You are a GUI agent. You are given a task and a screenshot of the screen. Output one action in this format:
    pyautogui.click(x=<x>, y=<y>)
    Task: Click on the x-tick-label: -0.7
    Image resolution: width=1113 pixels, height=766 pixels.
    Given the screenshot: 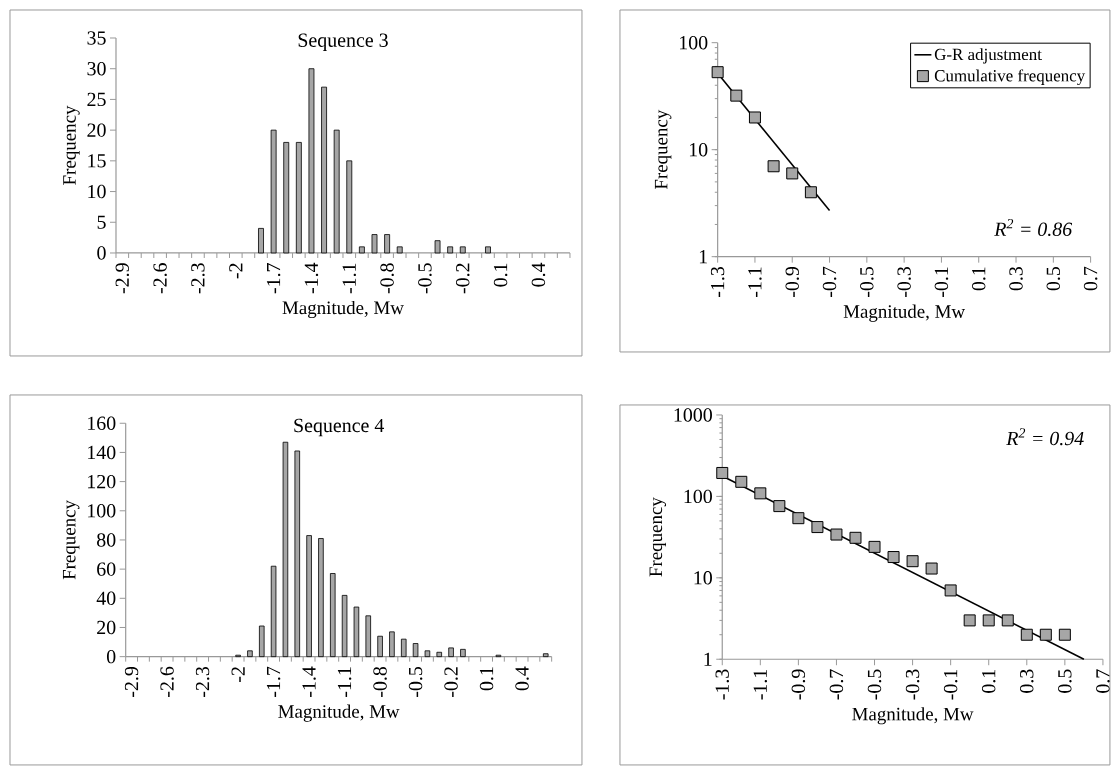 What is the action you would take?
    pyautogui.click(x=836, y=684)
    